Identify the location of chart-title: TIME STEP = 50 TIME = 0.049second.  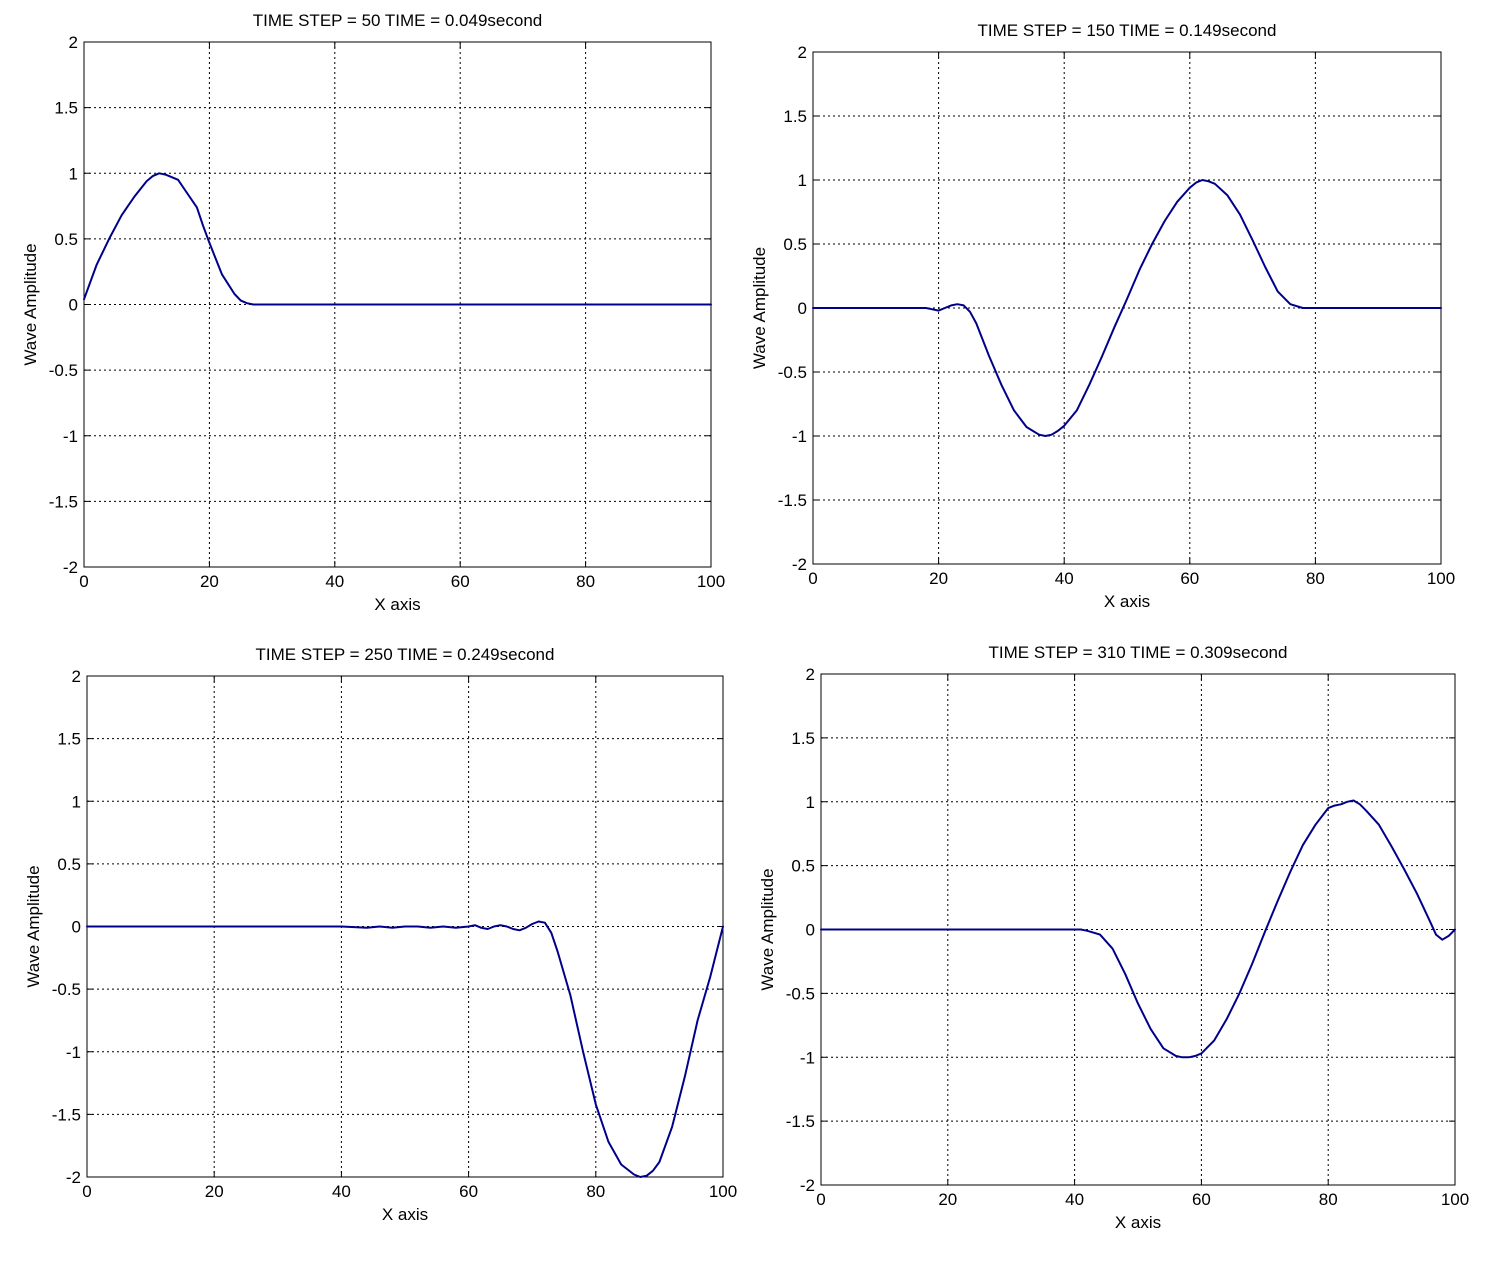
(397, 20).